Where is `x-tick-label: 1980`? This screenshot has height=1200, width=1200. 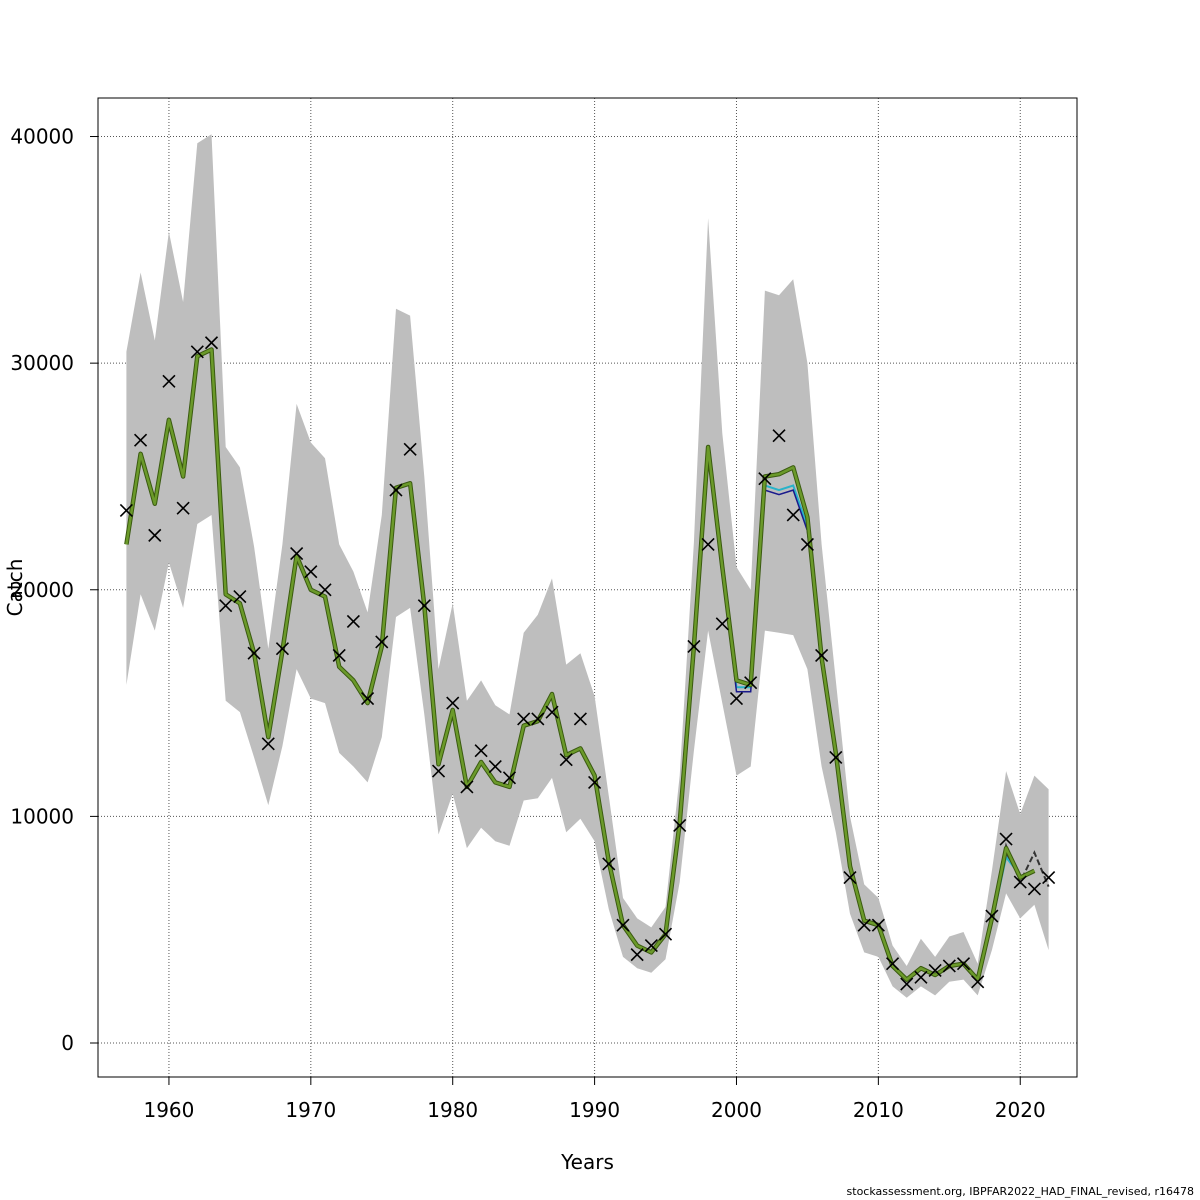
x-tick-label: 1980 is located at coordinates (452, 1110).